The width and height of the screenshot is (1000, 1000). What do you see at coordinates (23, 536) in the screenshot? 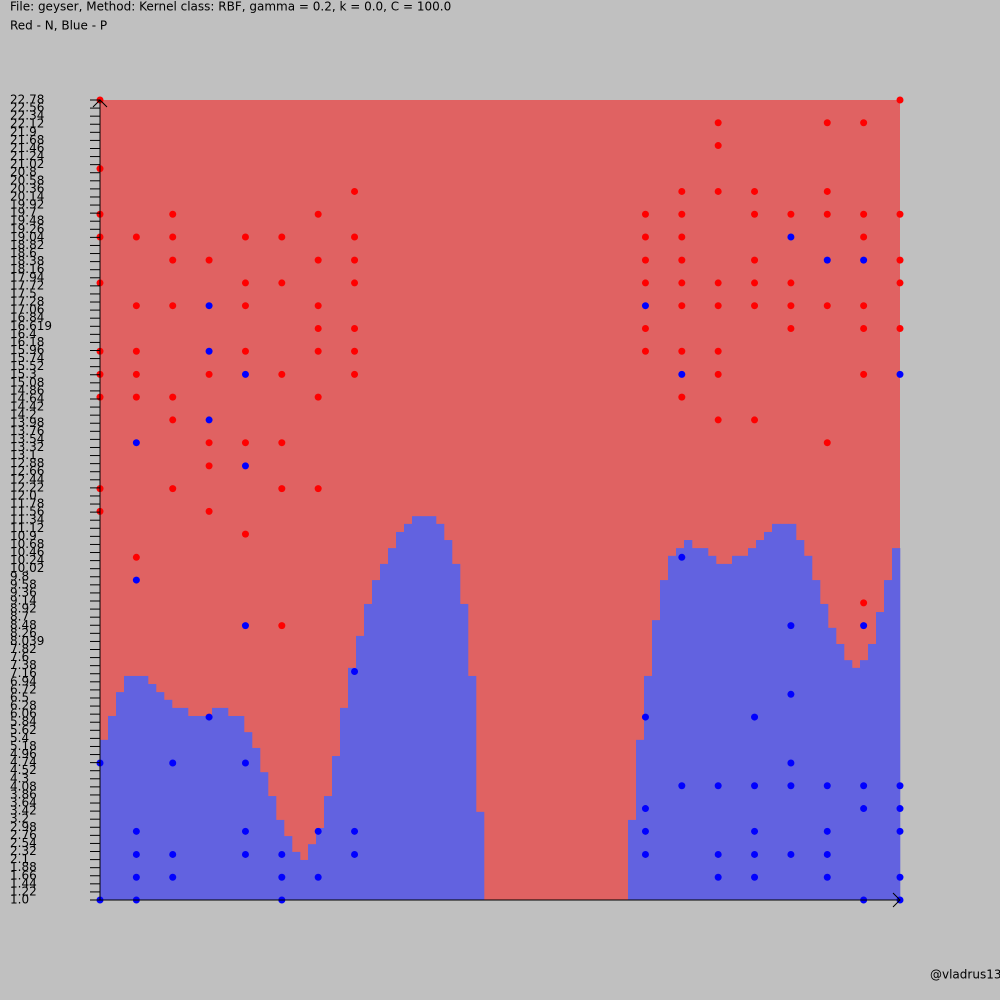
I see `y-tick-label: 10.9` at bounding box center [23, 536].